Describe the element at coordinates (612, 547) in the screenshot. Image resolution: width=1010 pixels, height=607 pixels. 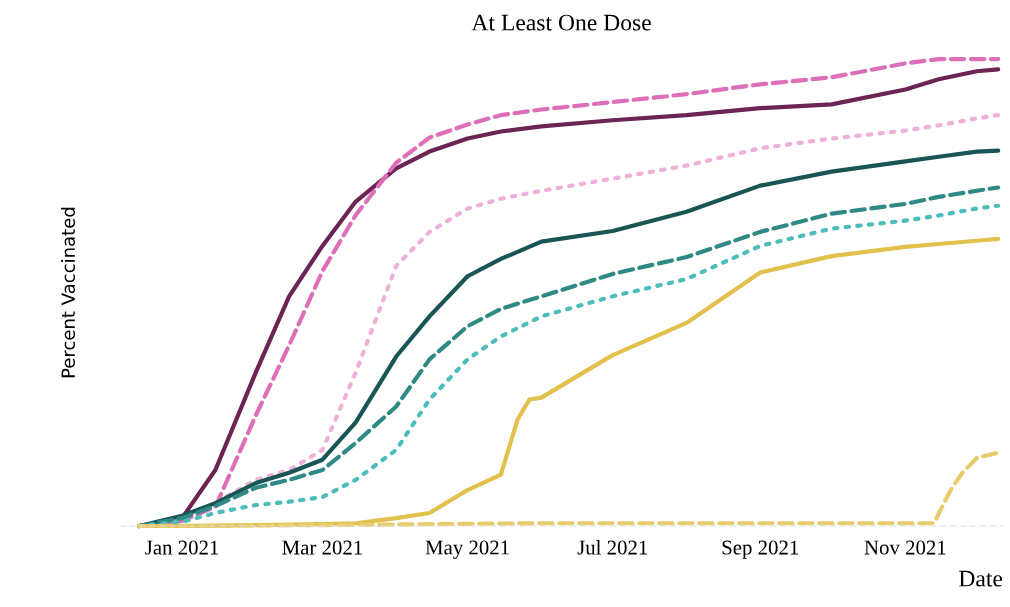
I see `x-tick-label: Jul 2021` at that location.